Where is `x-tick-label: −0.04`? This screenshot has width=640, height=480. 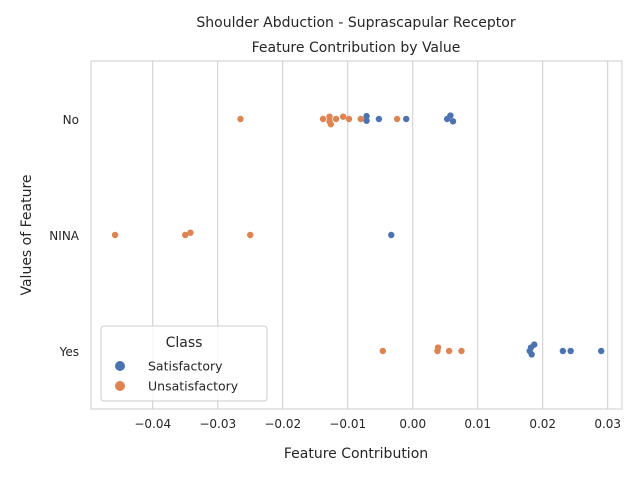
x-tick-label: −0.04 is located at coordinates (152, 424).